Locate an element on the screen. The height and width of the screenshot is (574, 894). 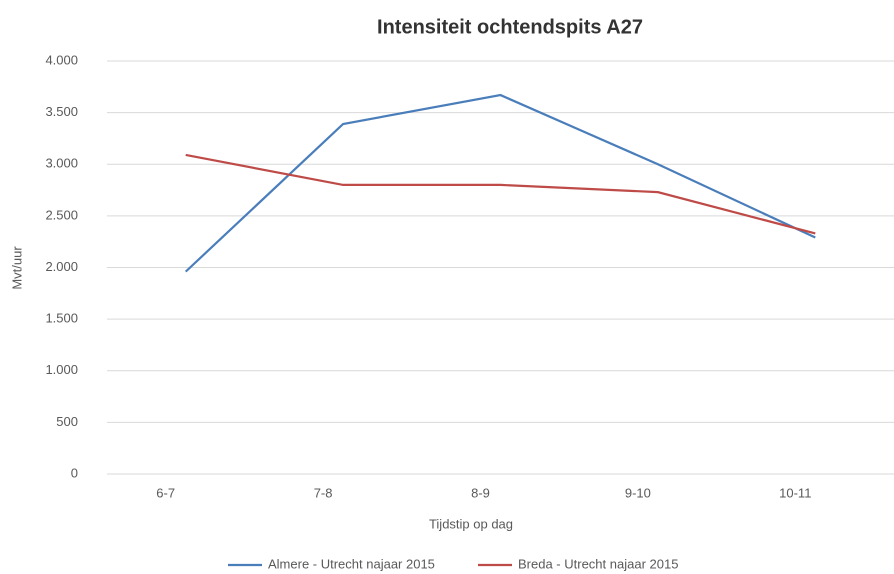
chart-title: Intensiteit ochtendspits A27 is located at coordinates (510, 27).